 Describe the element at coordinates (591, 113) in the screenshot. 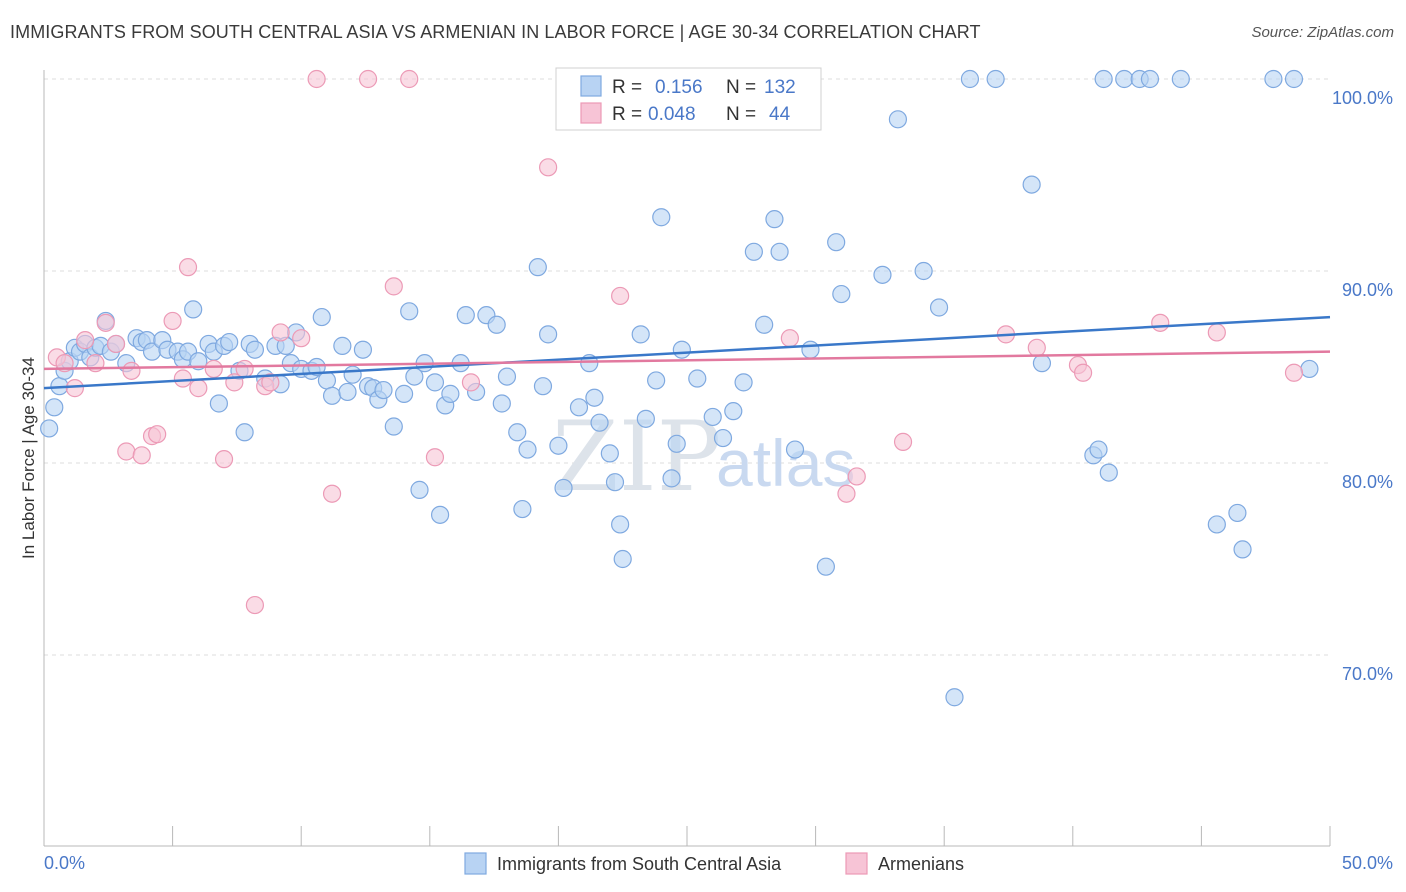

I see `legend-swatch-pink` at that location.